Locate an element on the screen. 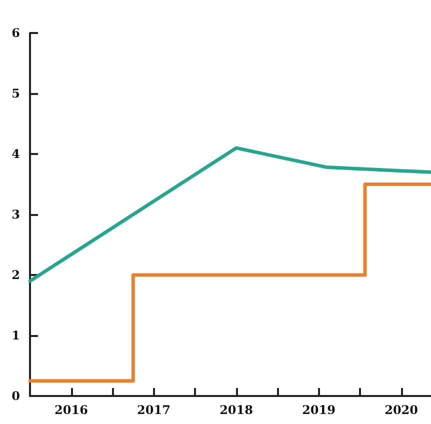 The height and width of the screenshot is (424, 431). x-tick-label: 2018 is located at coordinates (236, 410).